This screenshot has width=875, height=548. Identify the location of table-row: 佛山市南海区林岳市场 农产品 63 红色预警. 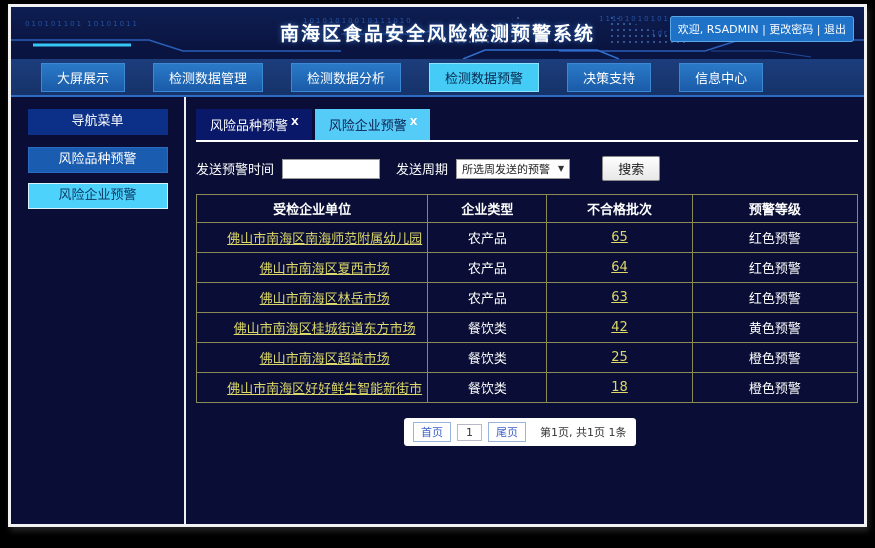
(527, 297).